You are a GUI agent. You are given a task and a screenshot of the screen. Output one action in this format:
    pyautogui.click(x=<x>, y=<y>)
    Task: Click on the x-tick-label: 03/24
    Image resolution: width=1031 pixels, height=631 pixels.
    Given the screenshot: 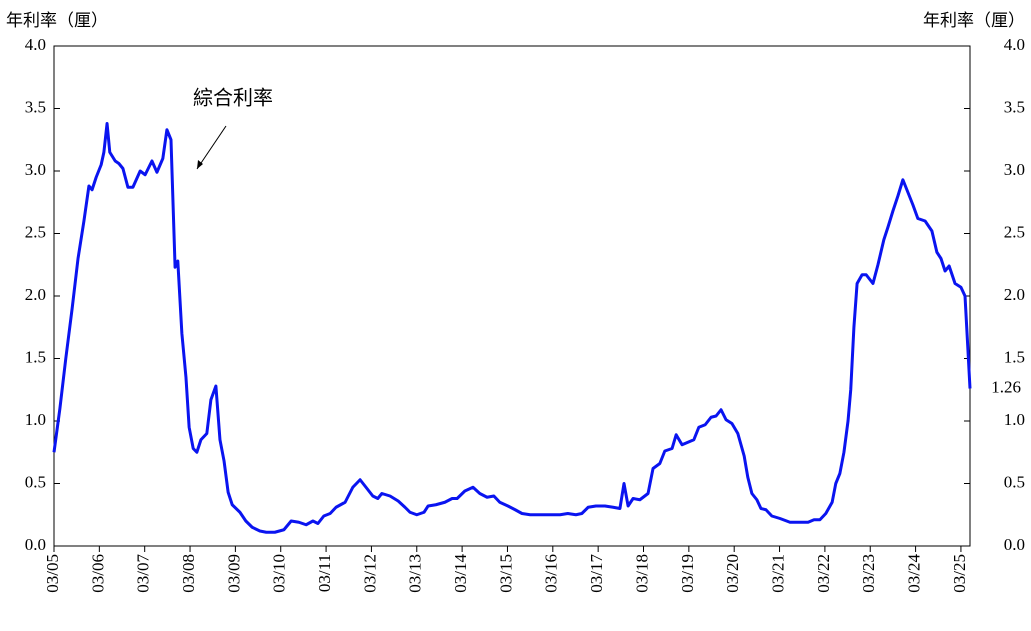 What is the action you would take?
    pyautogui.click(x=913, y=573)
    